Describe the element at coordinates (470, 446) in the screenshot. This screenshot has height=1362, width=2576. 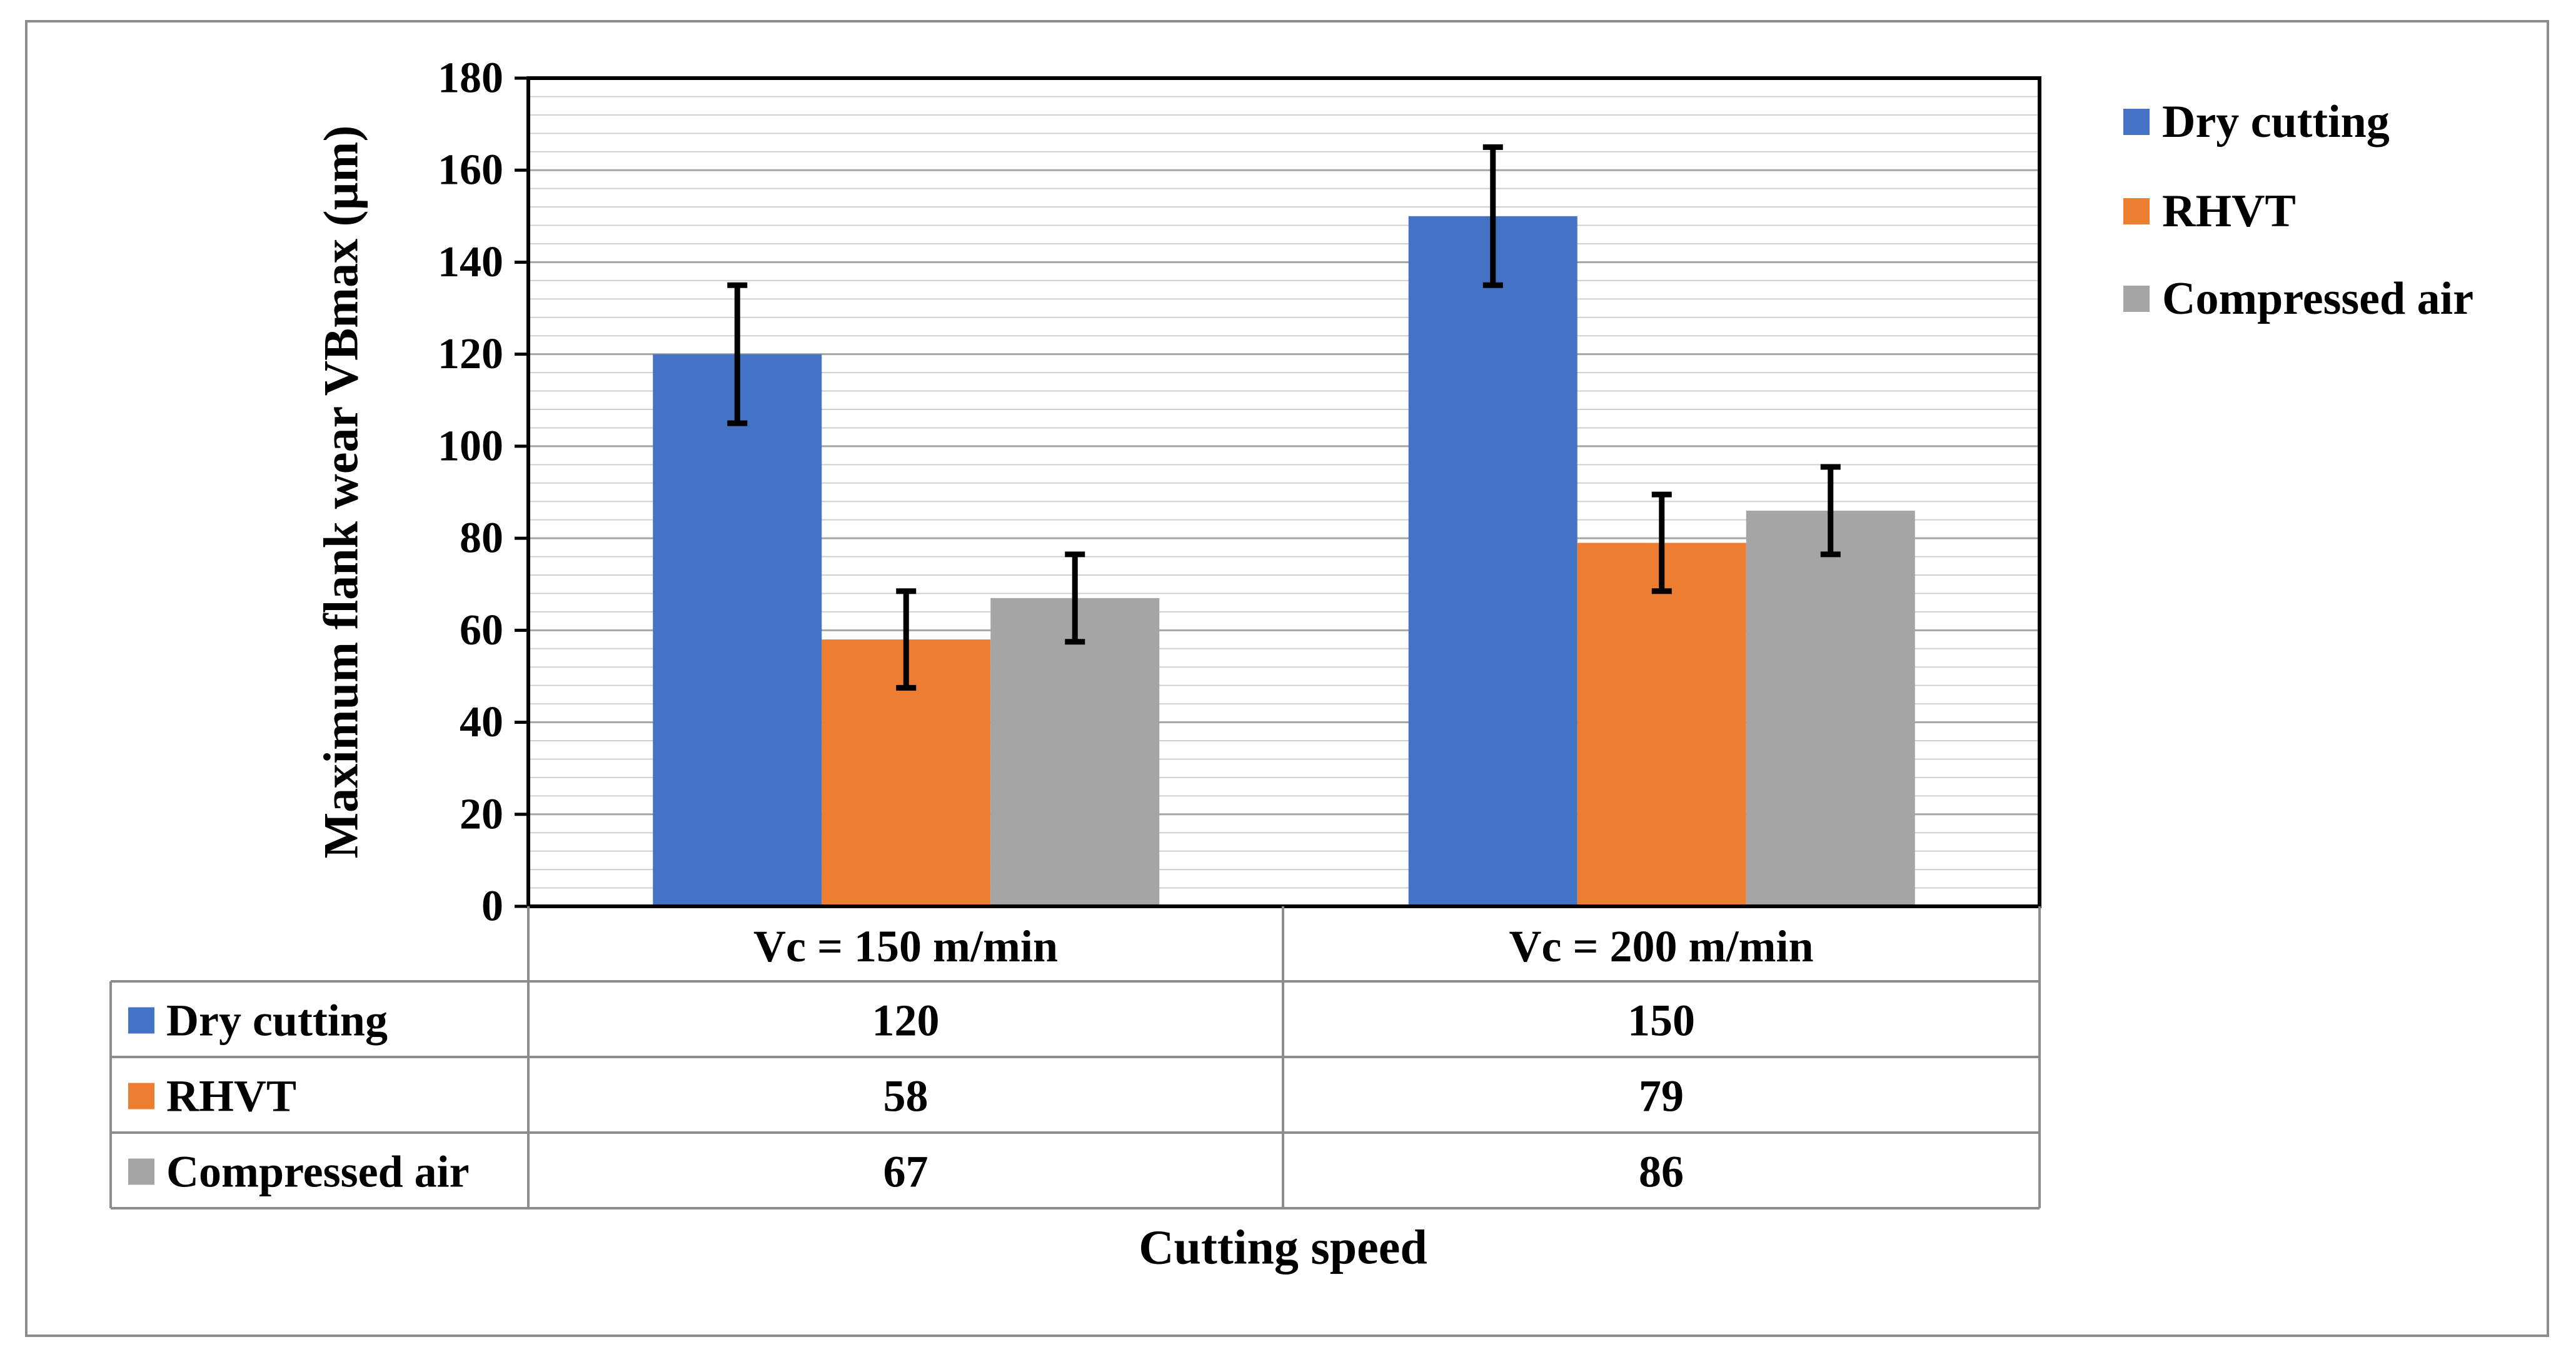
I see `y-tick-label: 100` at that location.